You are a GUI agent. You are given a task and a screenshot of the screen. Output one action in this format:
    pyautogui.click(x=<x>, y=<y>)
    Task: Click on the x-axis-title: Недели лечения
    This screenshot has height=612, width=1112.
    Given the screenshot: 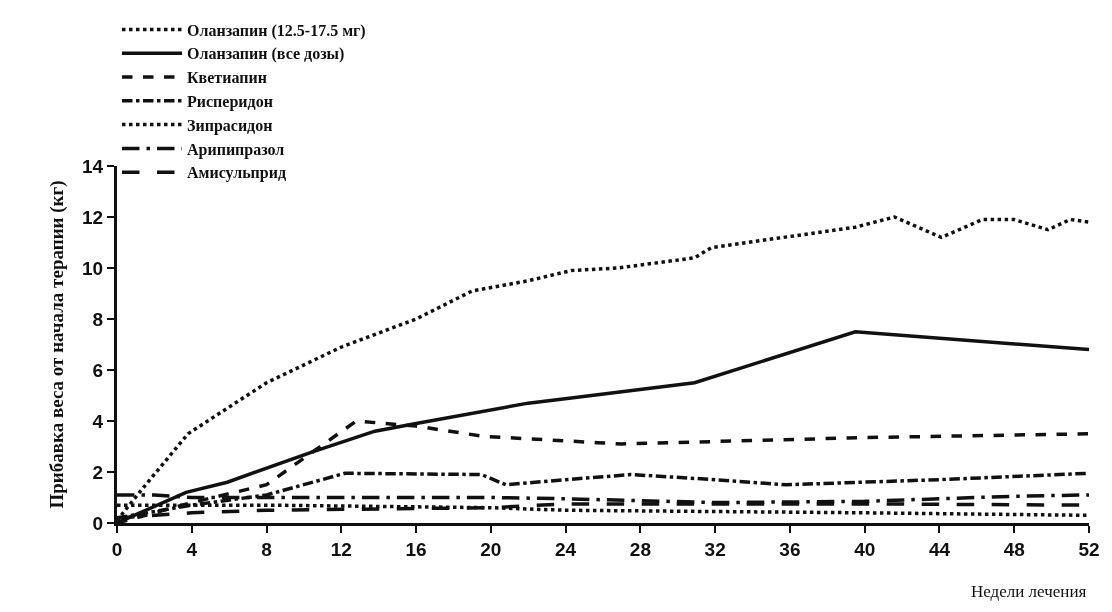 What is the action you would take?
    pyautogui.click(x=1029, y=591)
    